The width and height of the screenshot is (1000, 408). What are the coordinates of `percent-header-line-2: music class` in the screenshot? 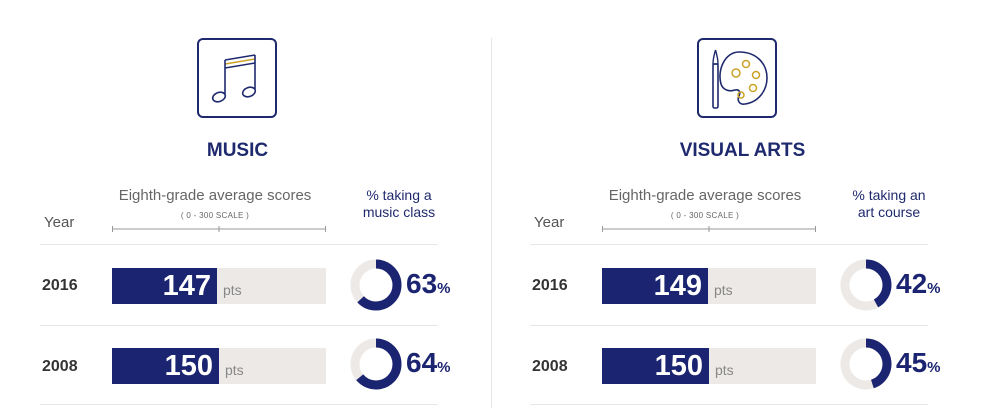 It's located at (399, 212).